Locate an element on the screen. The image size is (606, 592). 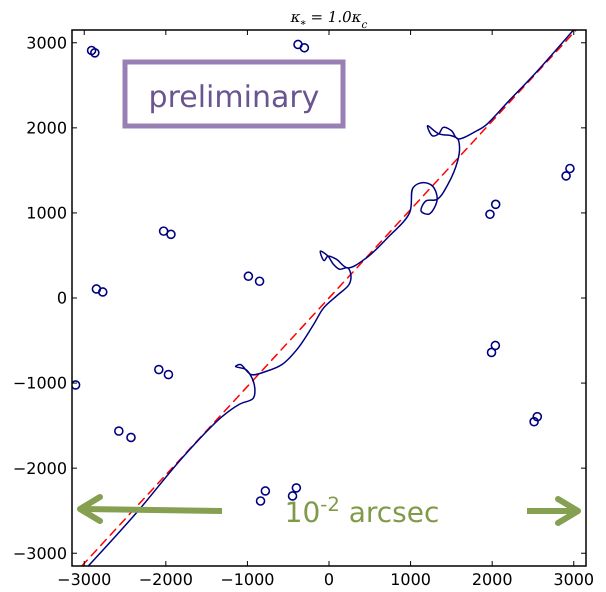
y-tick-label: −3000 is located at coordinates (39, 553).